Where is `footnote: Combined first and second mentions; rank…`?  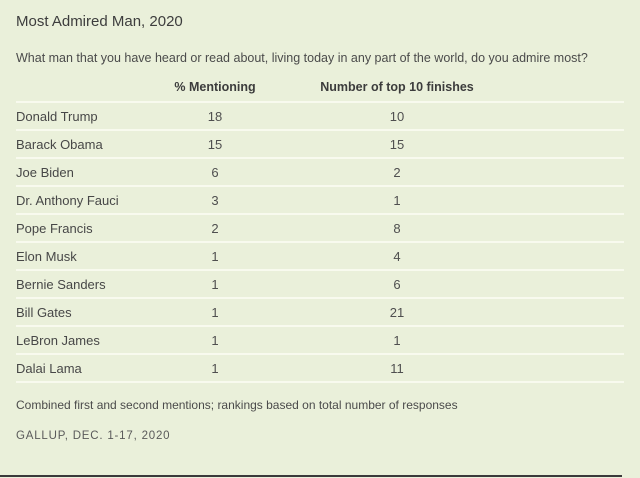
footnote: Combined first and second mentions; rank… is located at coordinates (237, 405).